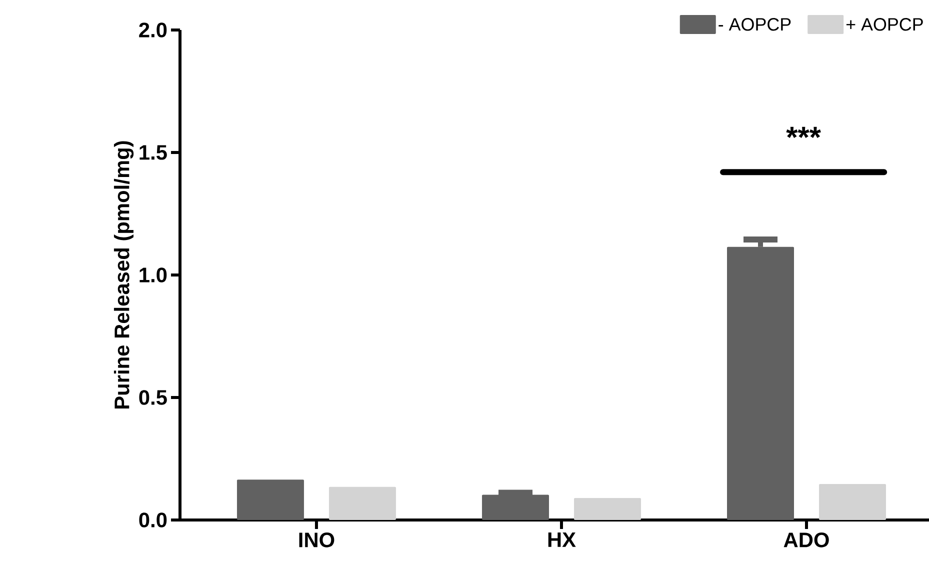  What do you see at coordinates (153, 152) in the screenshot?
I see `y-tick-label: 1.5` at bounding box center [153, 152].